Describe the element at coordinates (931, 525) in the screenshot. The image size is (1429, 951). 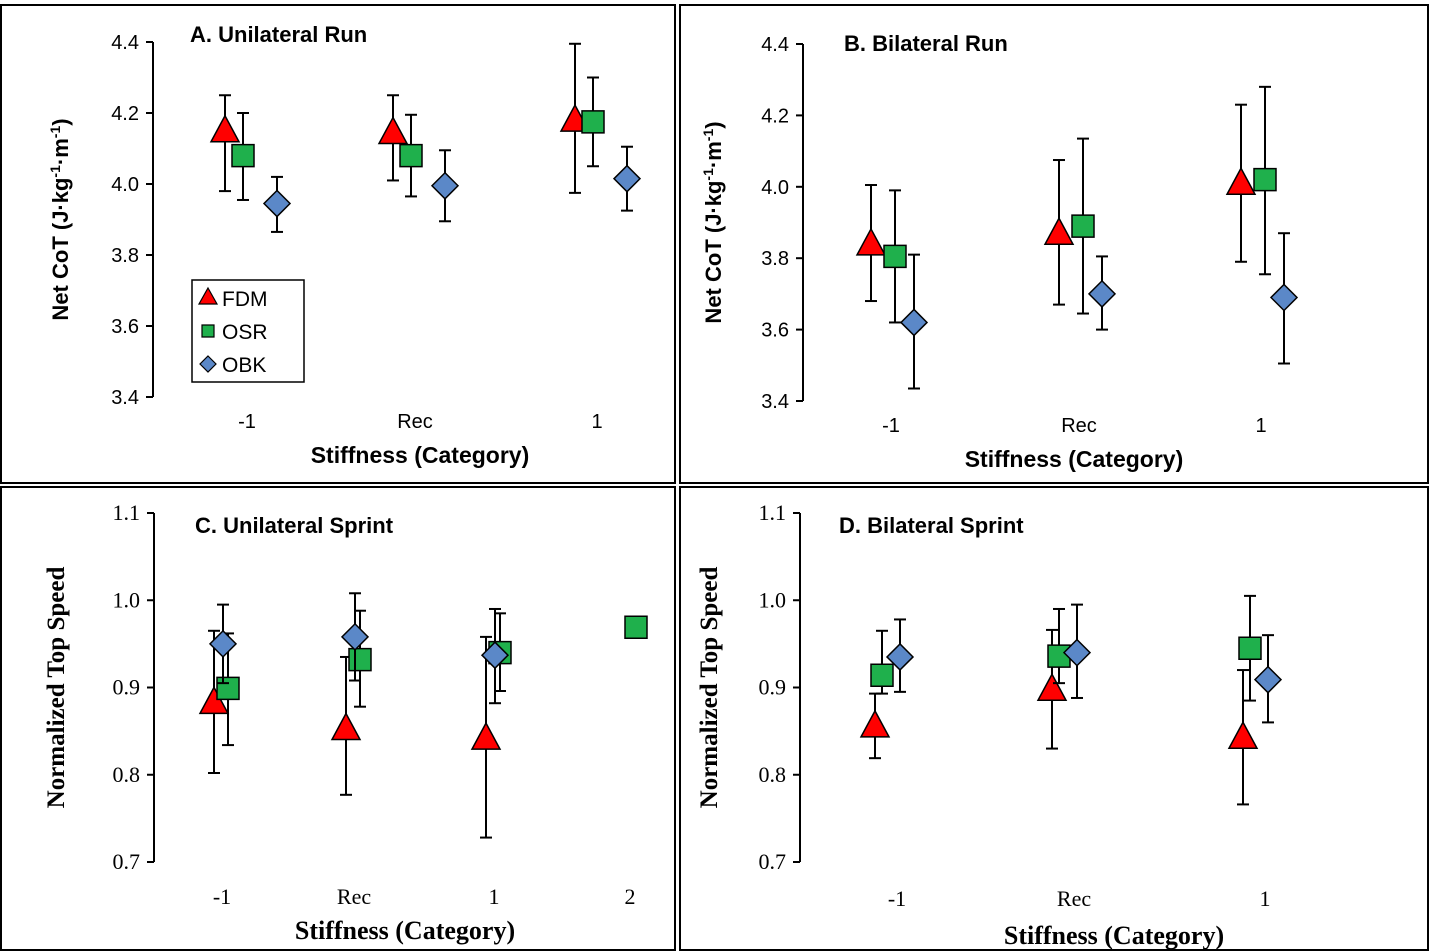
I see `chart-title: D. Bilateral Sprint` at that location.